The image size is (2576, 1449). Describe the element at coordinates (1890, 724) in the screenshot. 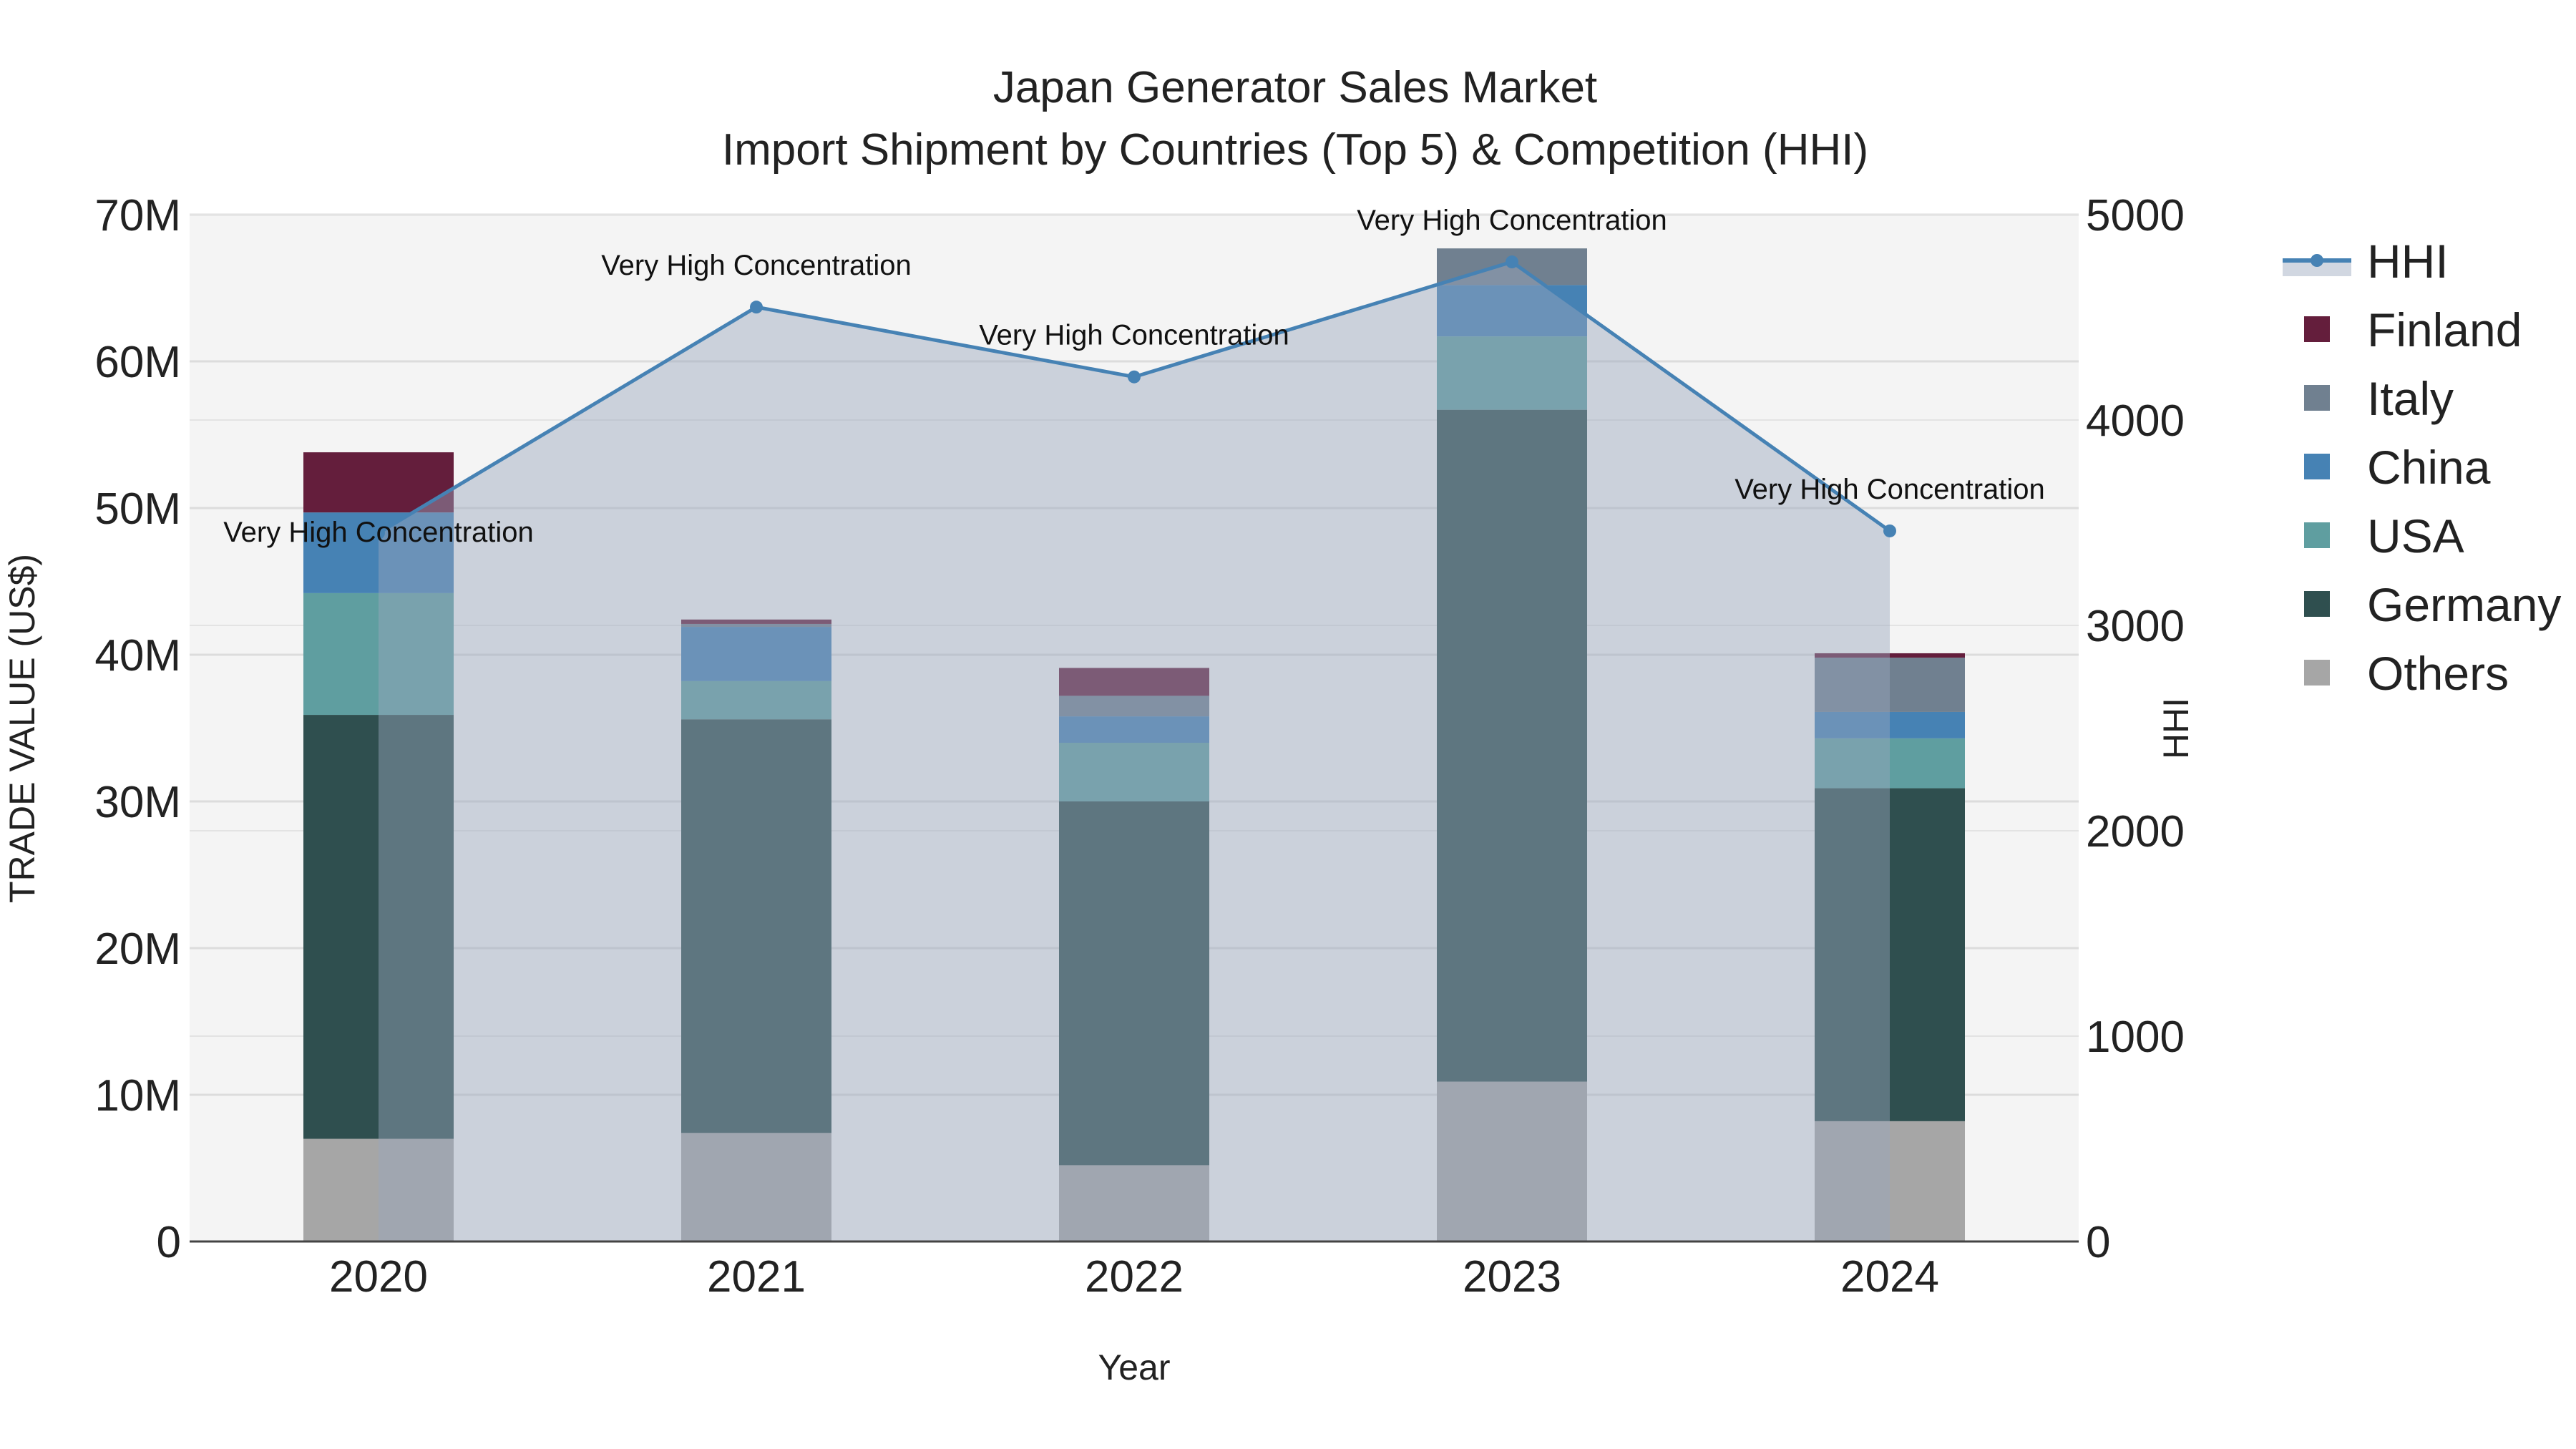

I see `bar-segment-china-2024` at that location.